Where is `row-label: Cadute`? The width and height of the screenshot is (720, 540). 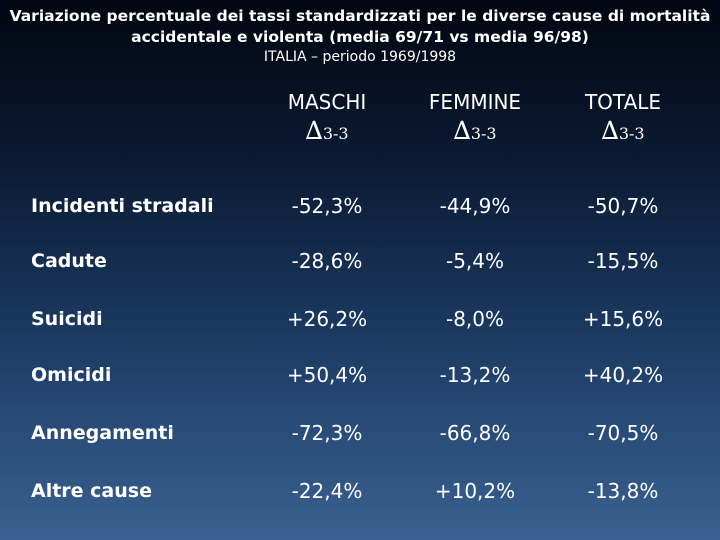 row-label: Cadute is located at coordinates (69, 261).